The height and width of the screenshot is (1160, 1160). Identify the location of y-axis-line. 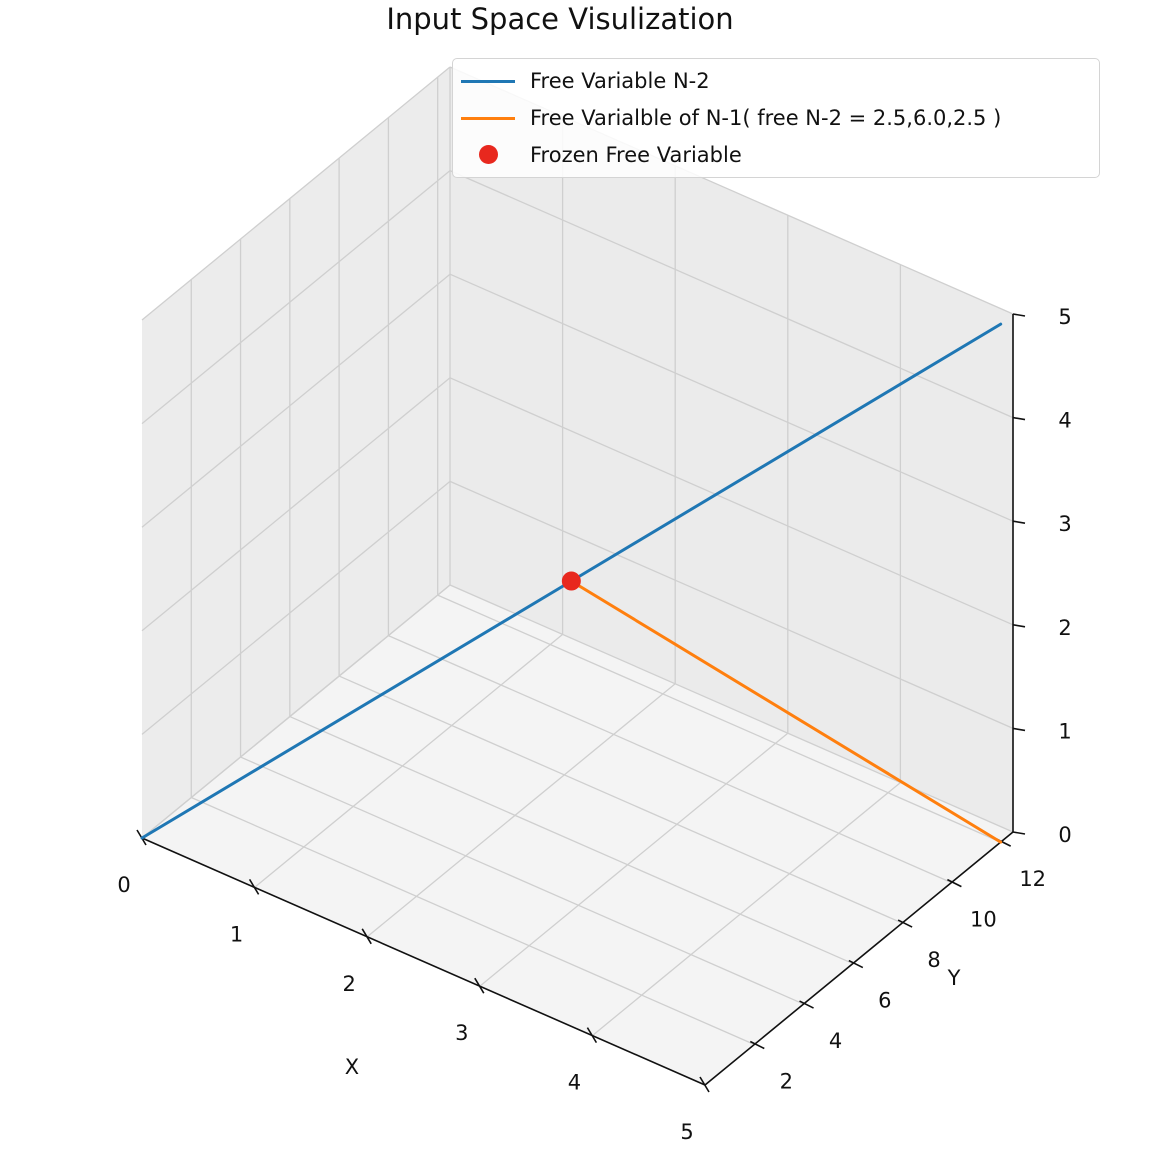
(859, 958).